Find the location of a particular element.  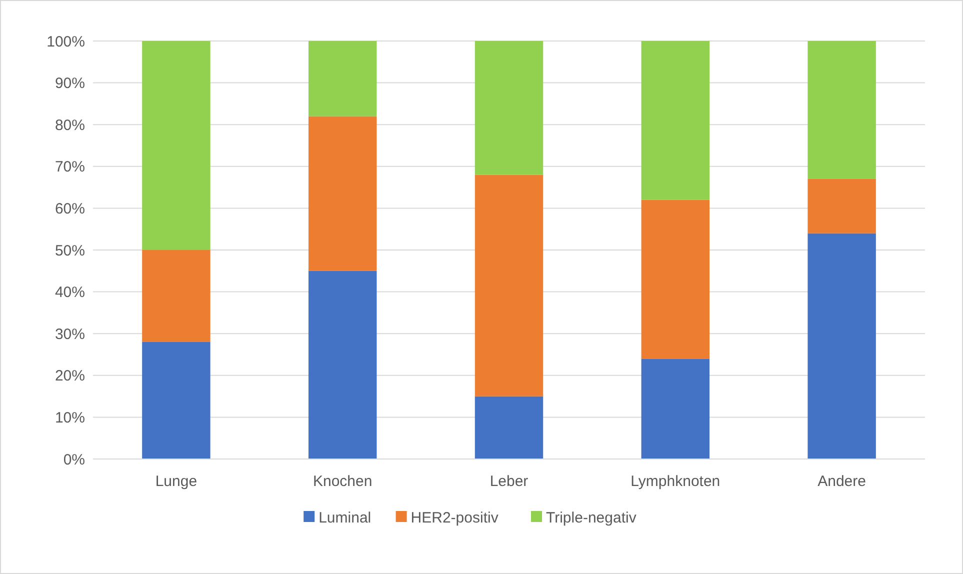

y-tick-label: 20% is located at coordinates (69, 376).